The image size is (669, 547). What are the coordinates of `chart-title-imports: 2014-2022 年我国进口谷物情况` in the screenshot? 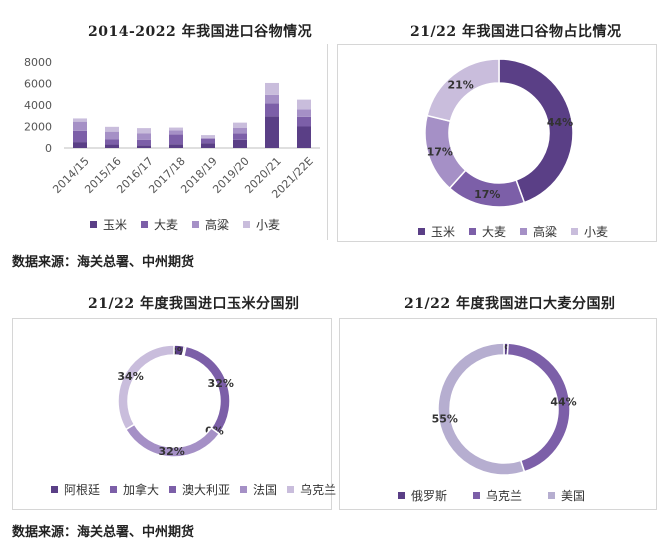 It's located at (200, 32).